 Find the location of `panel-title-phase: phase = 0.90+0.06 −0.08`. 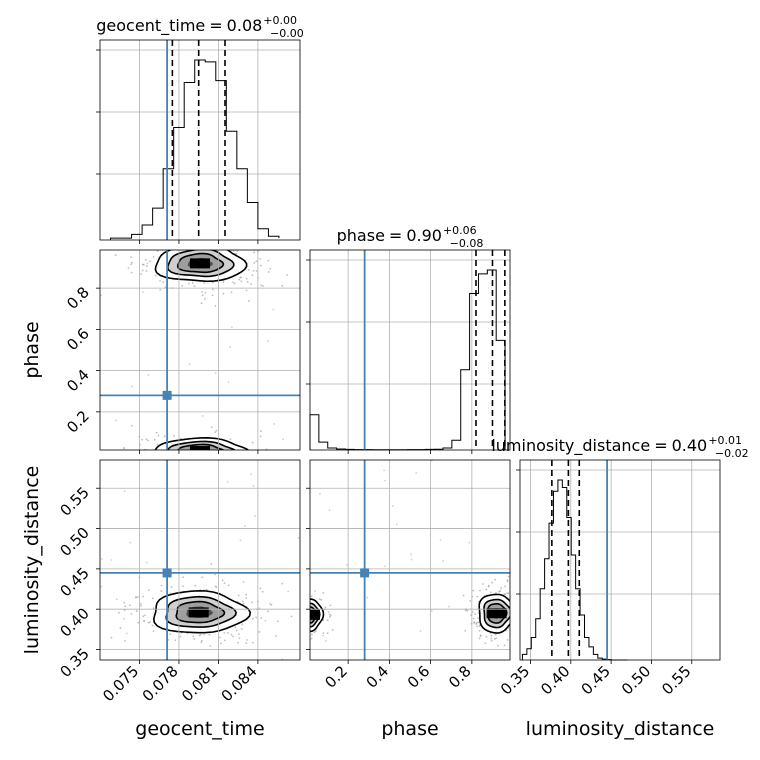

panel-title-phase: phase = 0.90+0.06 −0.08 is located at coordinates (410, 237).